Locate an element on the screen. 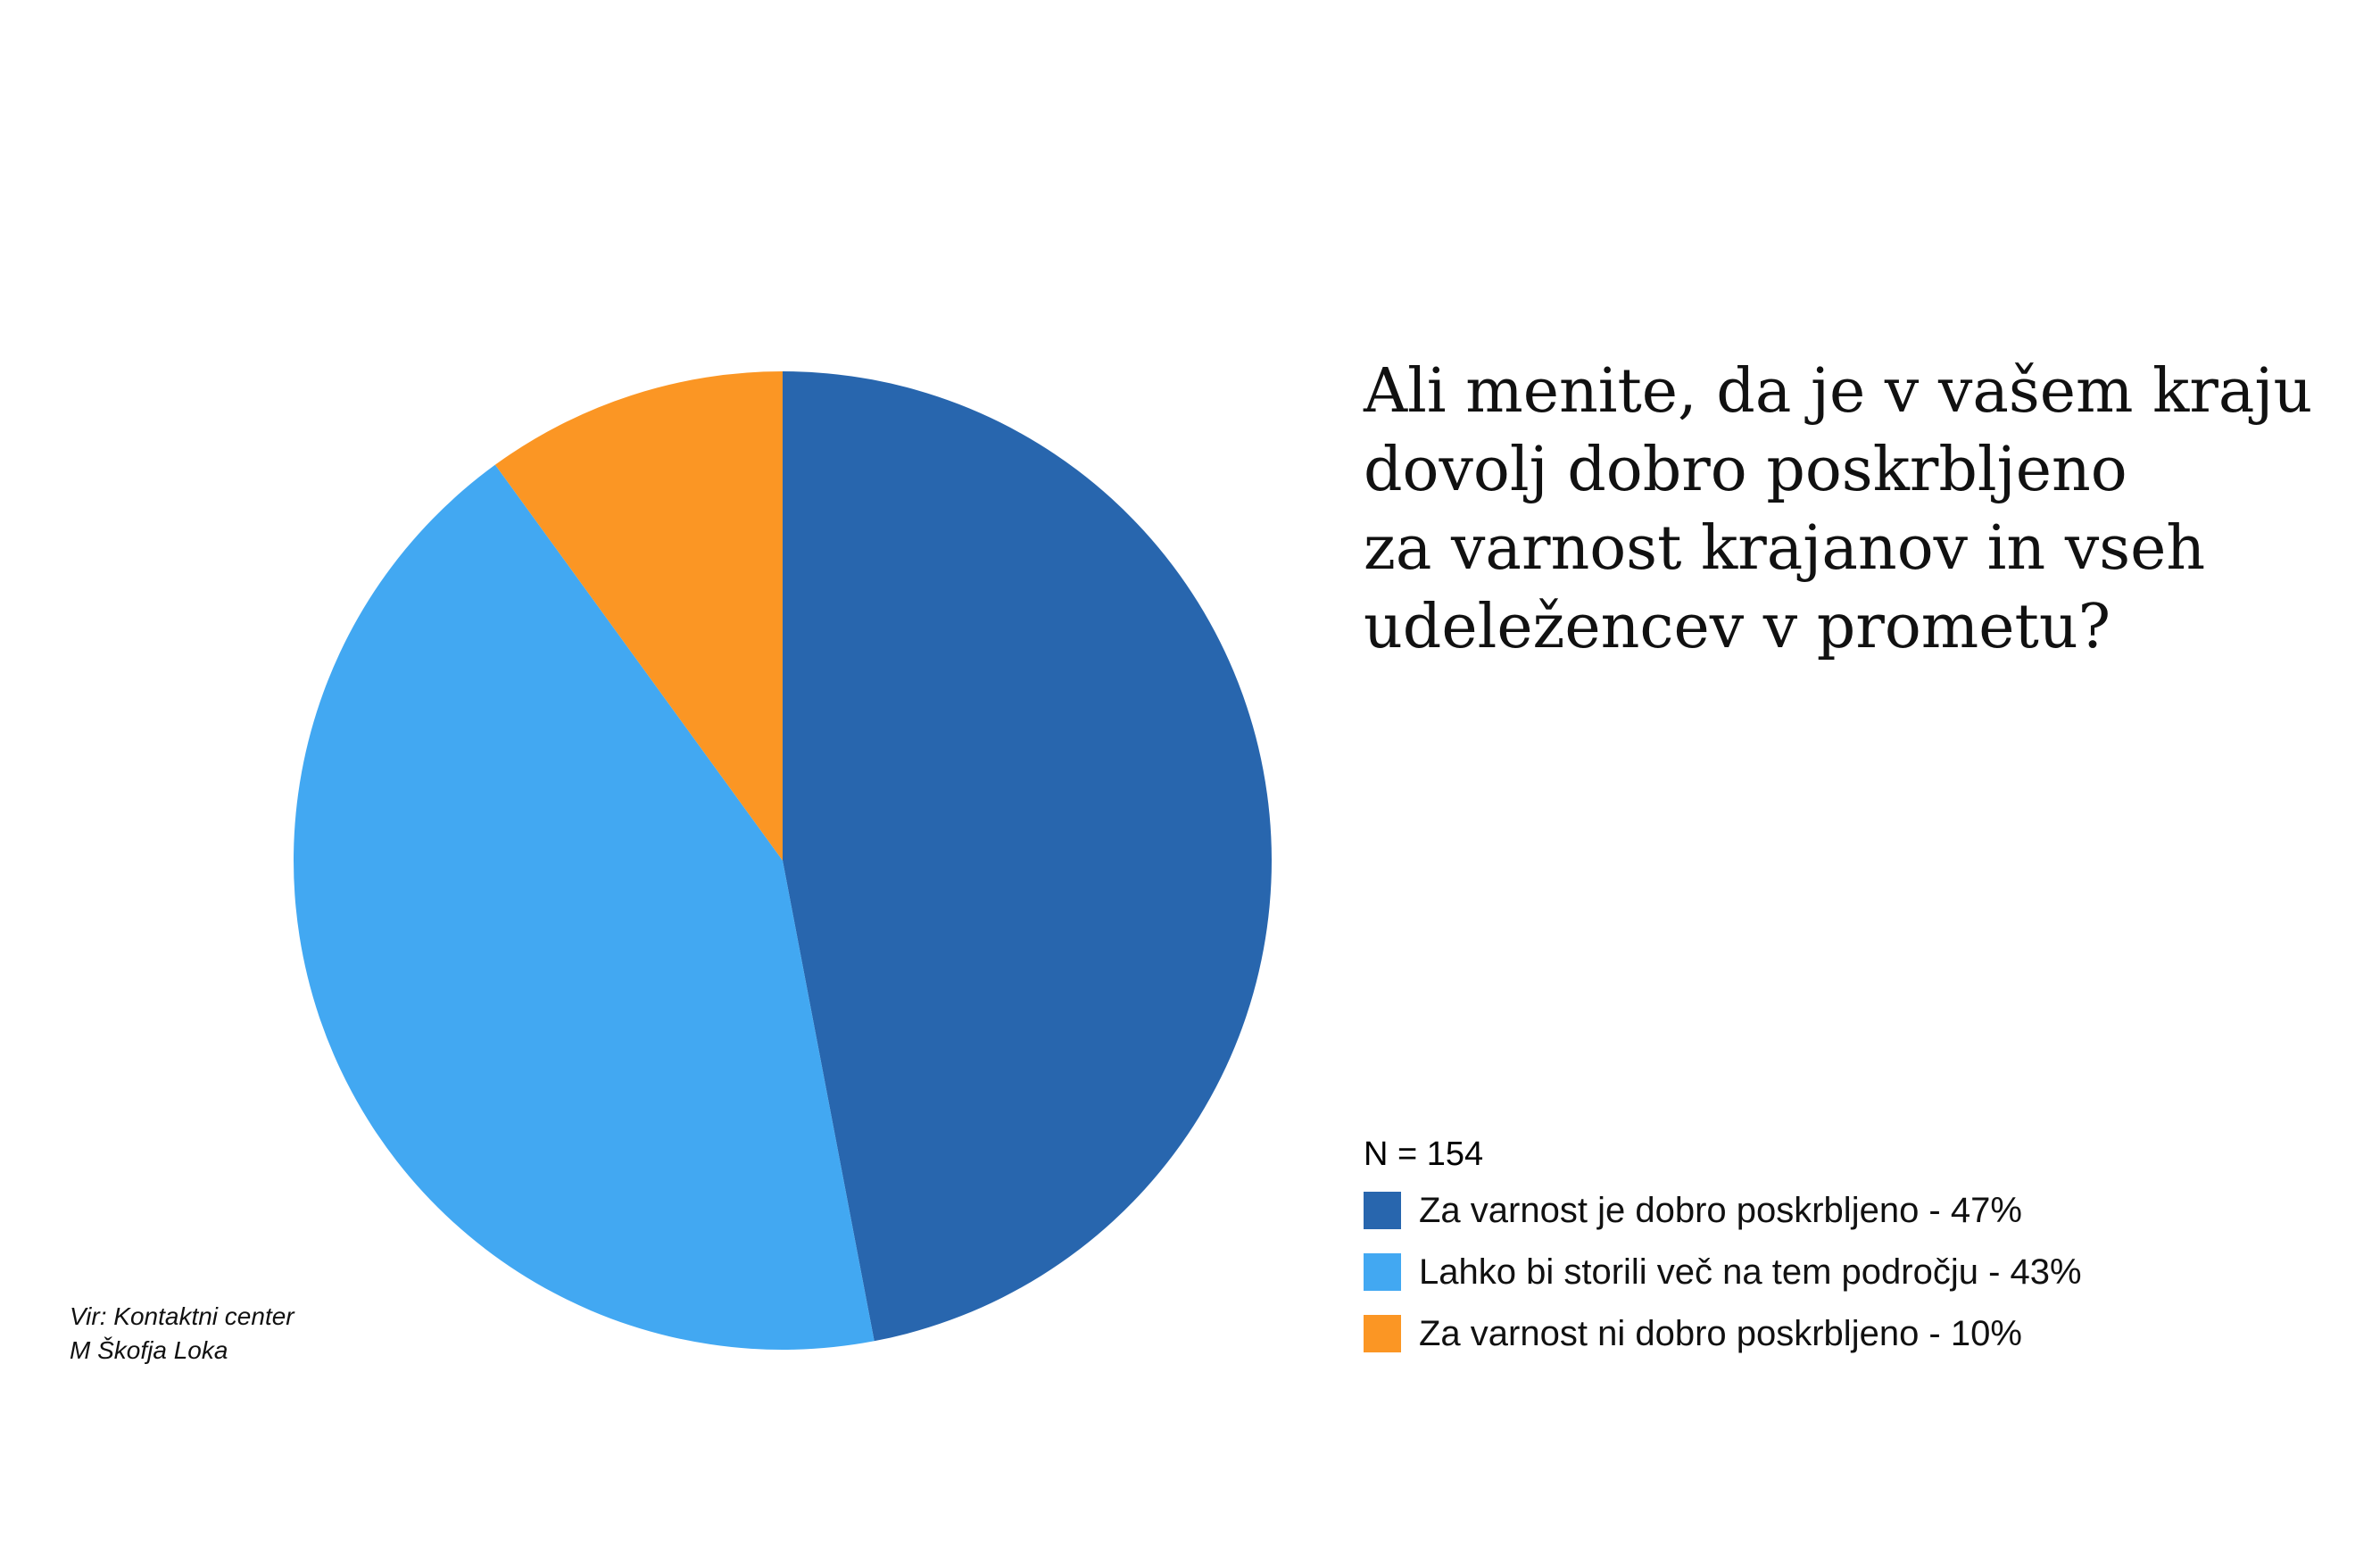 Image resolution: width=2380 pixels, height=1547 pixels. sample-size: N = 154 is located at coordinates (1424, 1154).